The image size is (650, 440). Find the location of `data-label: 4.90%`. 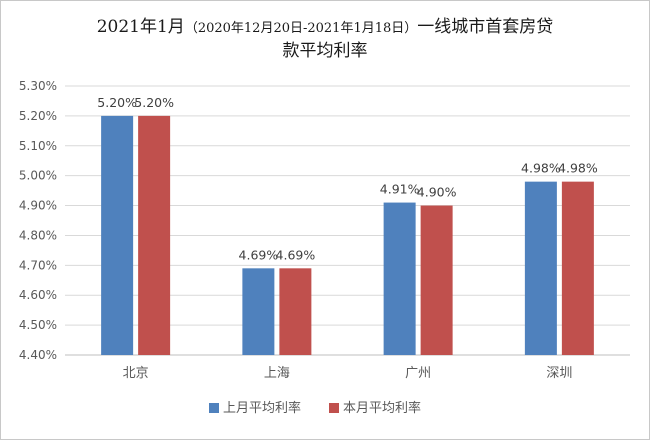

data-label: 4.90% is located at coordinates (437, 192).